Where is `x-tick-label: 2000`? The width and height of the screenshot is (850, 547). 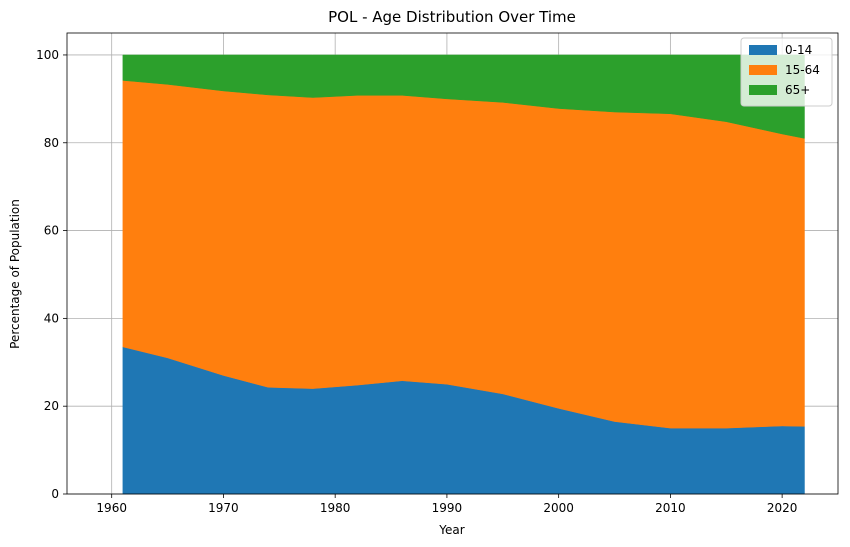 x-tick-label: 2000 is located at coordinates (558, 508).